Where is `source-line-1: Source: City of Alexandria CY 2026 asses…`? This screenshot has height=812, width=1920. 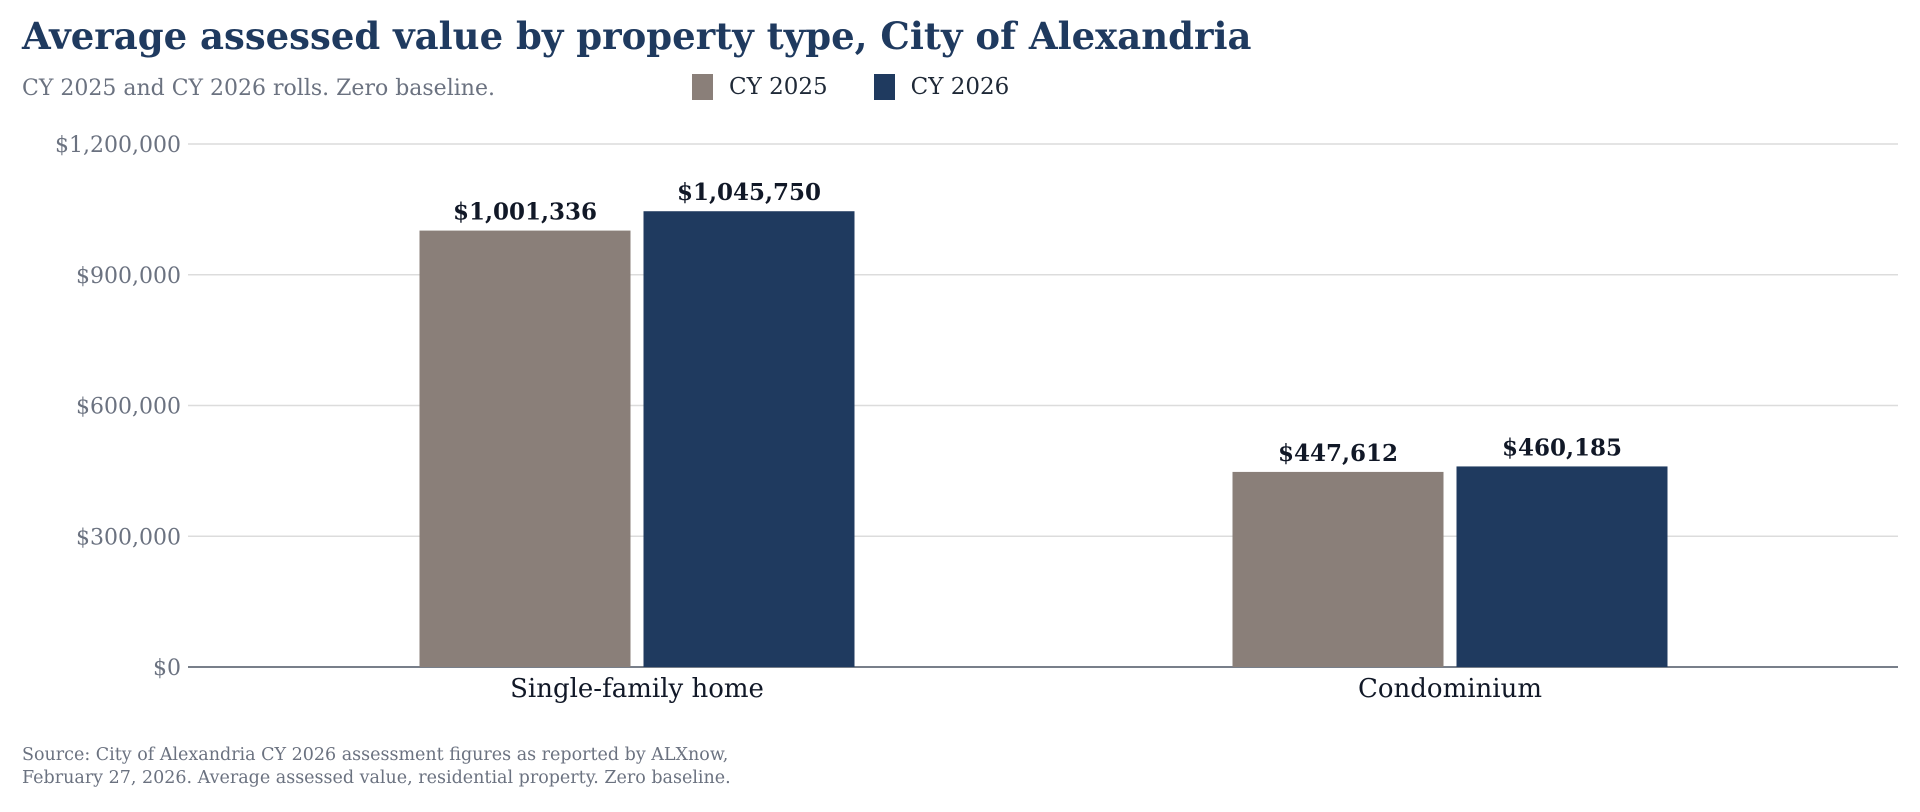 source-line-1: Source: City of Alexandria CY 2026 asses… is located at coordinates (375, 755).